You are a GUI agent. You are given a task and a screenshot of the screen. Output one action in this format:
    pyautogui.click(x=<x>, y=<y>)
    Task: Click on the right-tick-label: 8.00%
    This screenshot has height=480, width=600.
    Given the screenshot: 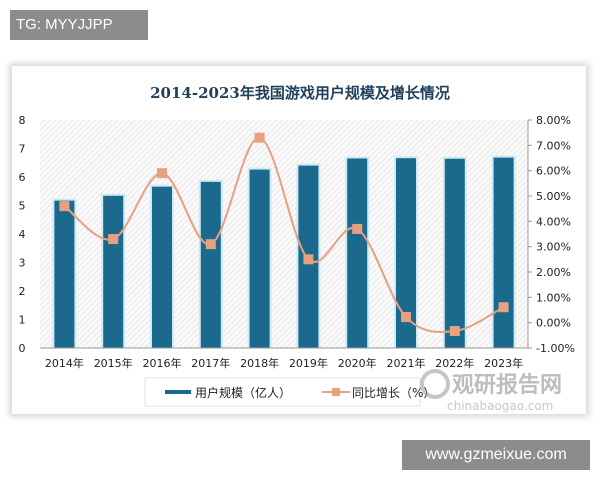 What is the action you would take?
    pyautogui.click(x=553, y=120)
    